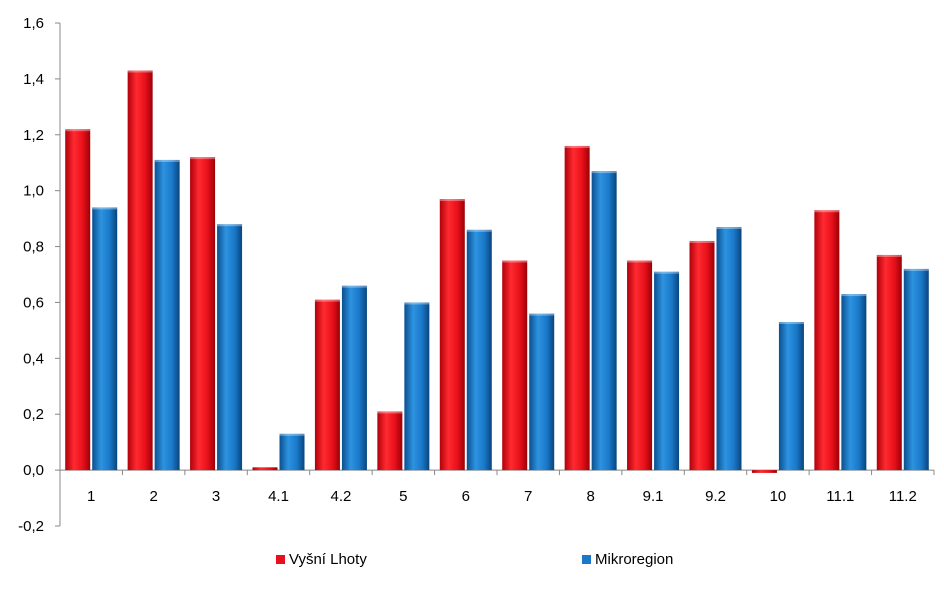 The image size is (944, 591). I want to click on y-tick-label: 0,0, so click(33, 470).